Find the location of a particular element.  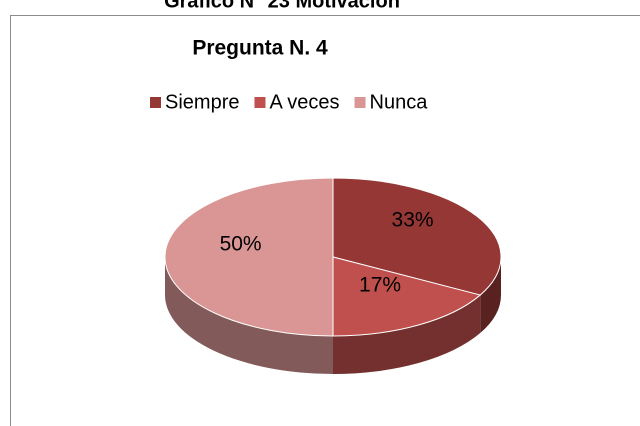

data-label: 33% is located at coordinates (413, 219).